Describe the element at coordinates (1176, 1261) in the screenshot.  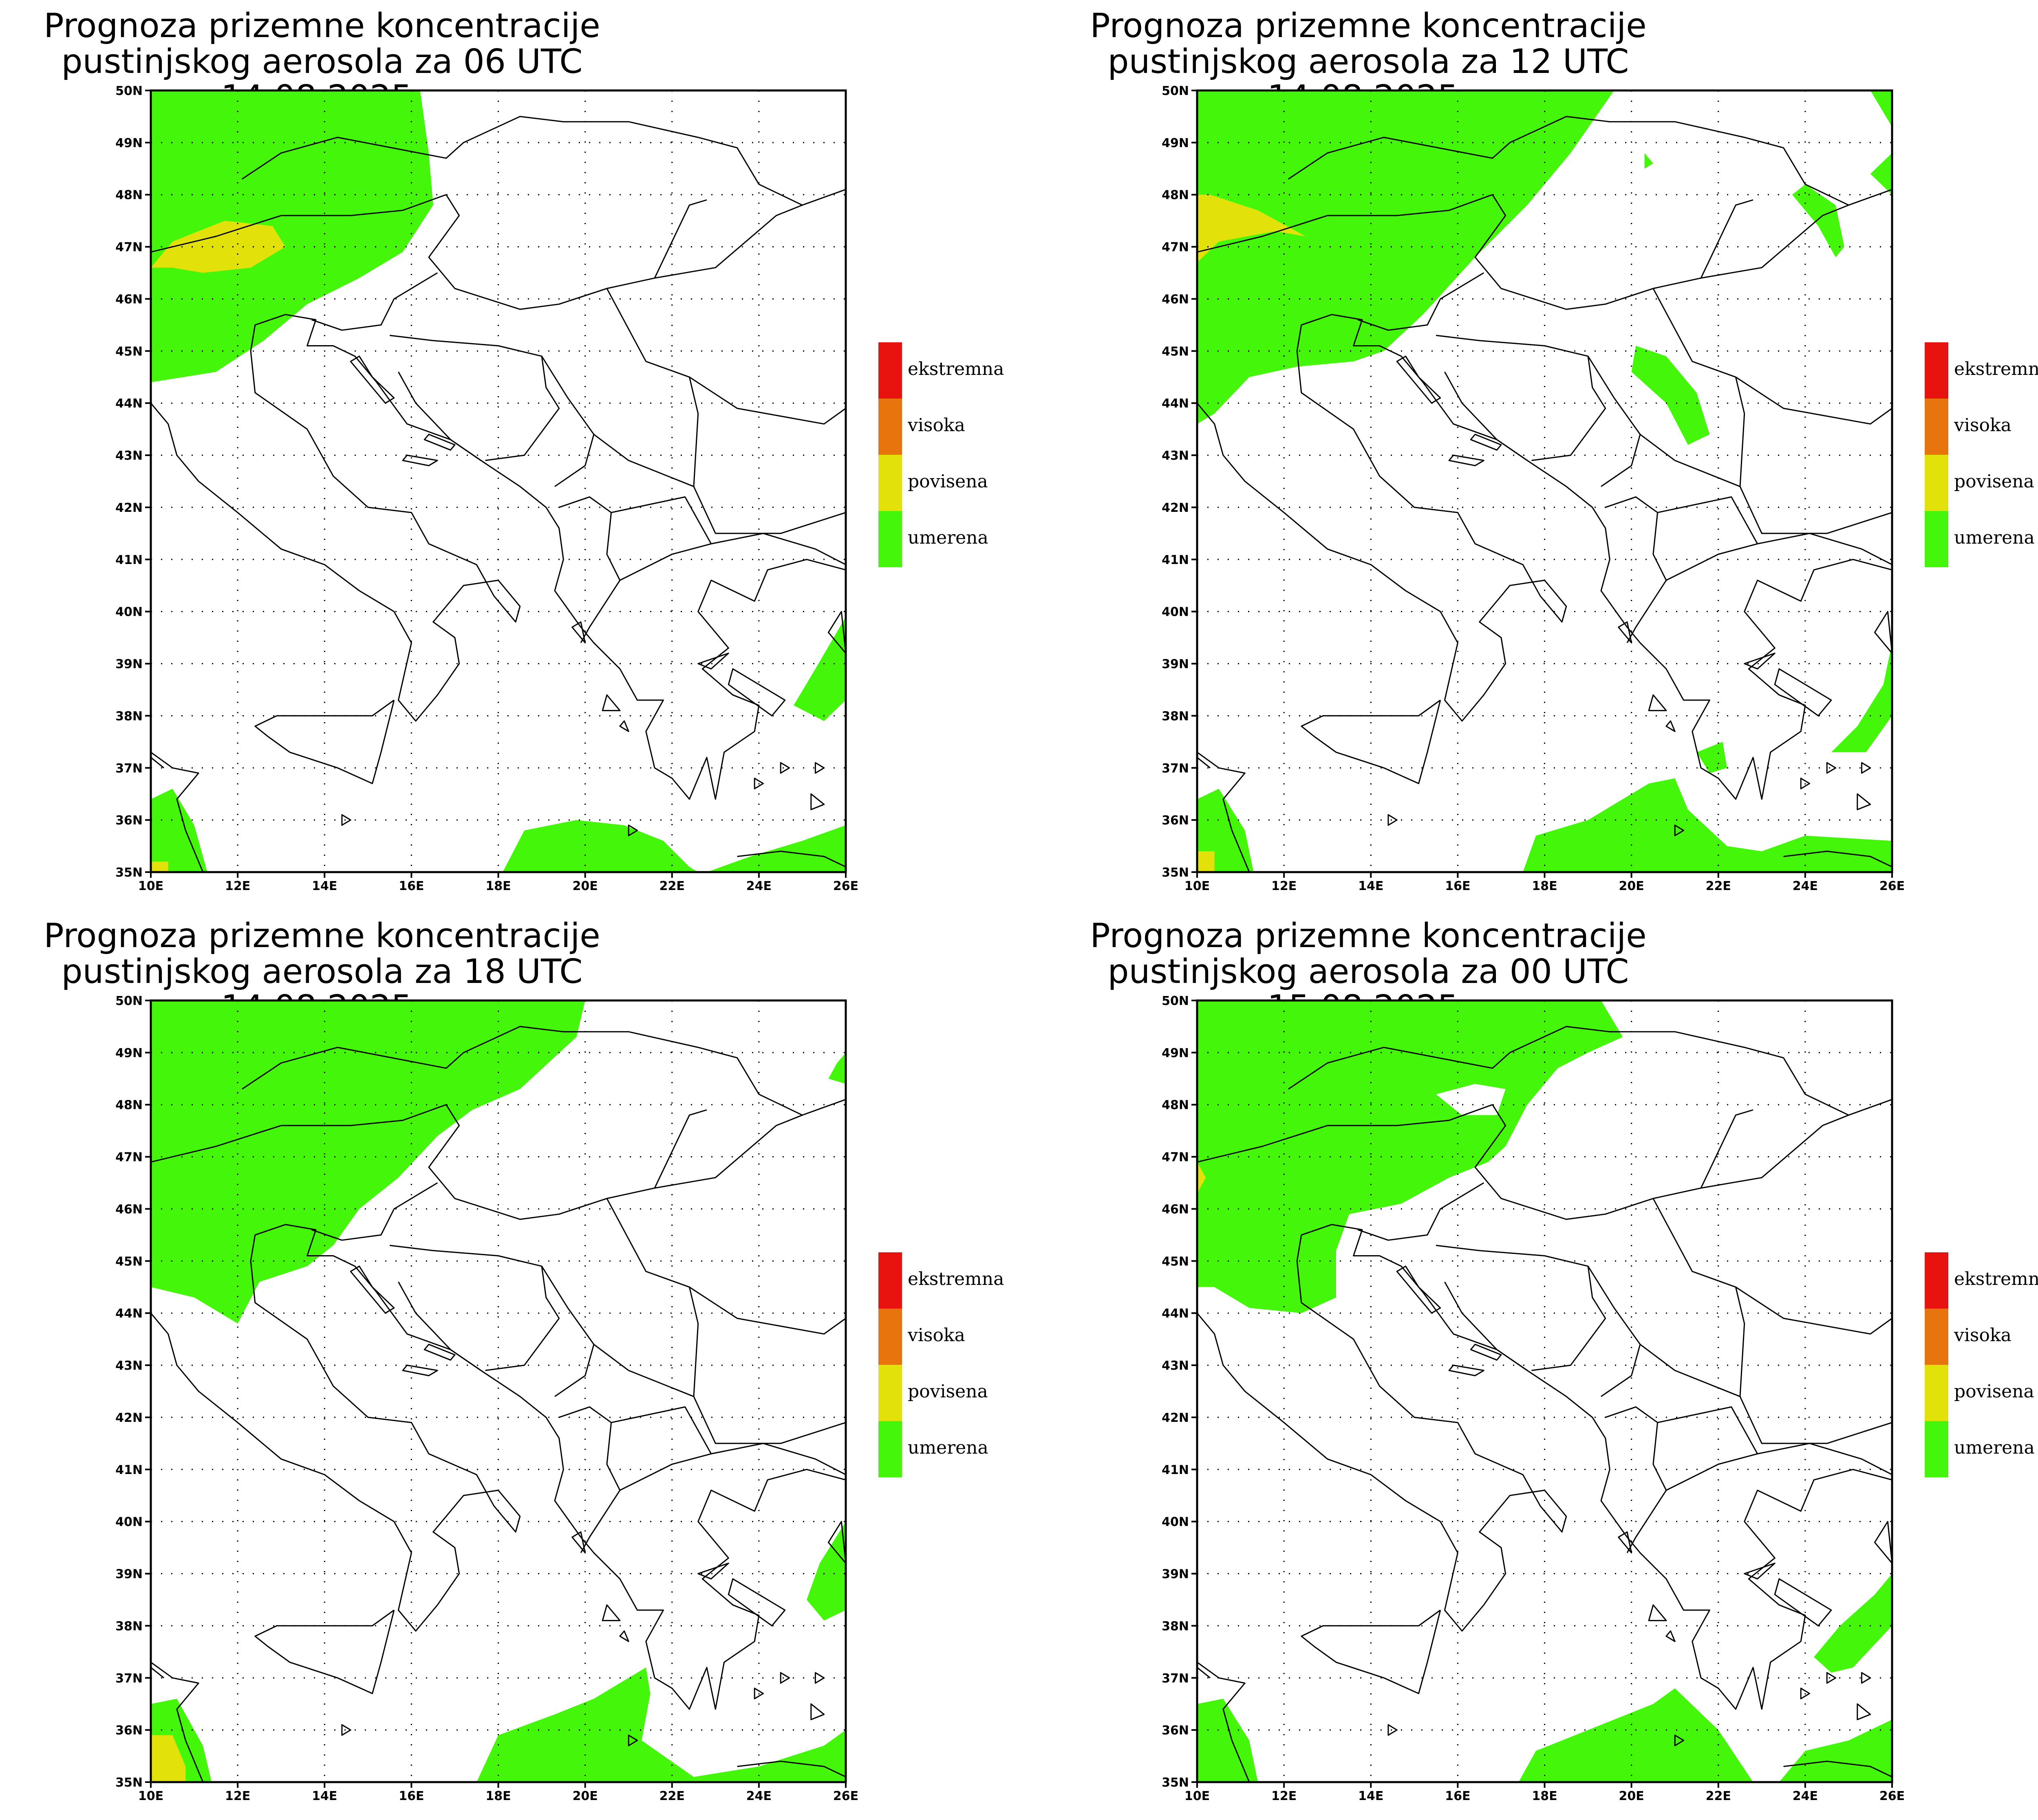
I see `y-tick-label: 45N` at that location.